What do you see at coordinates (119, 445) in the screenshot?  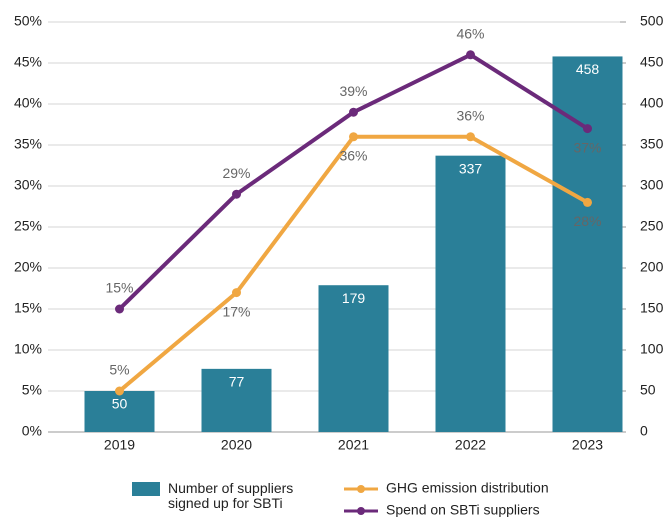 I see `x-tick-label: 2019` at bounding box center [119, 445].